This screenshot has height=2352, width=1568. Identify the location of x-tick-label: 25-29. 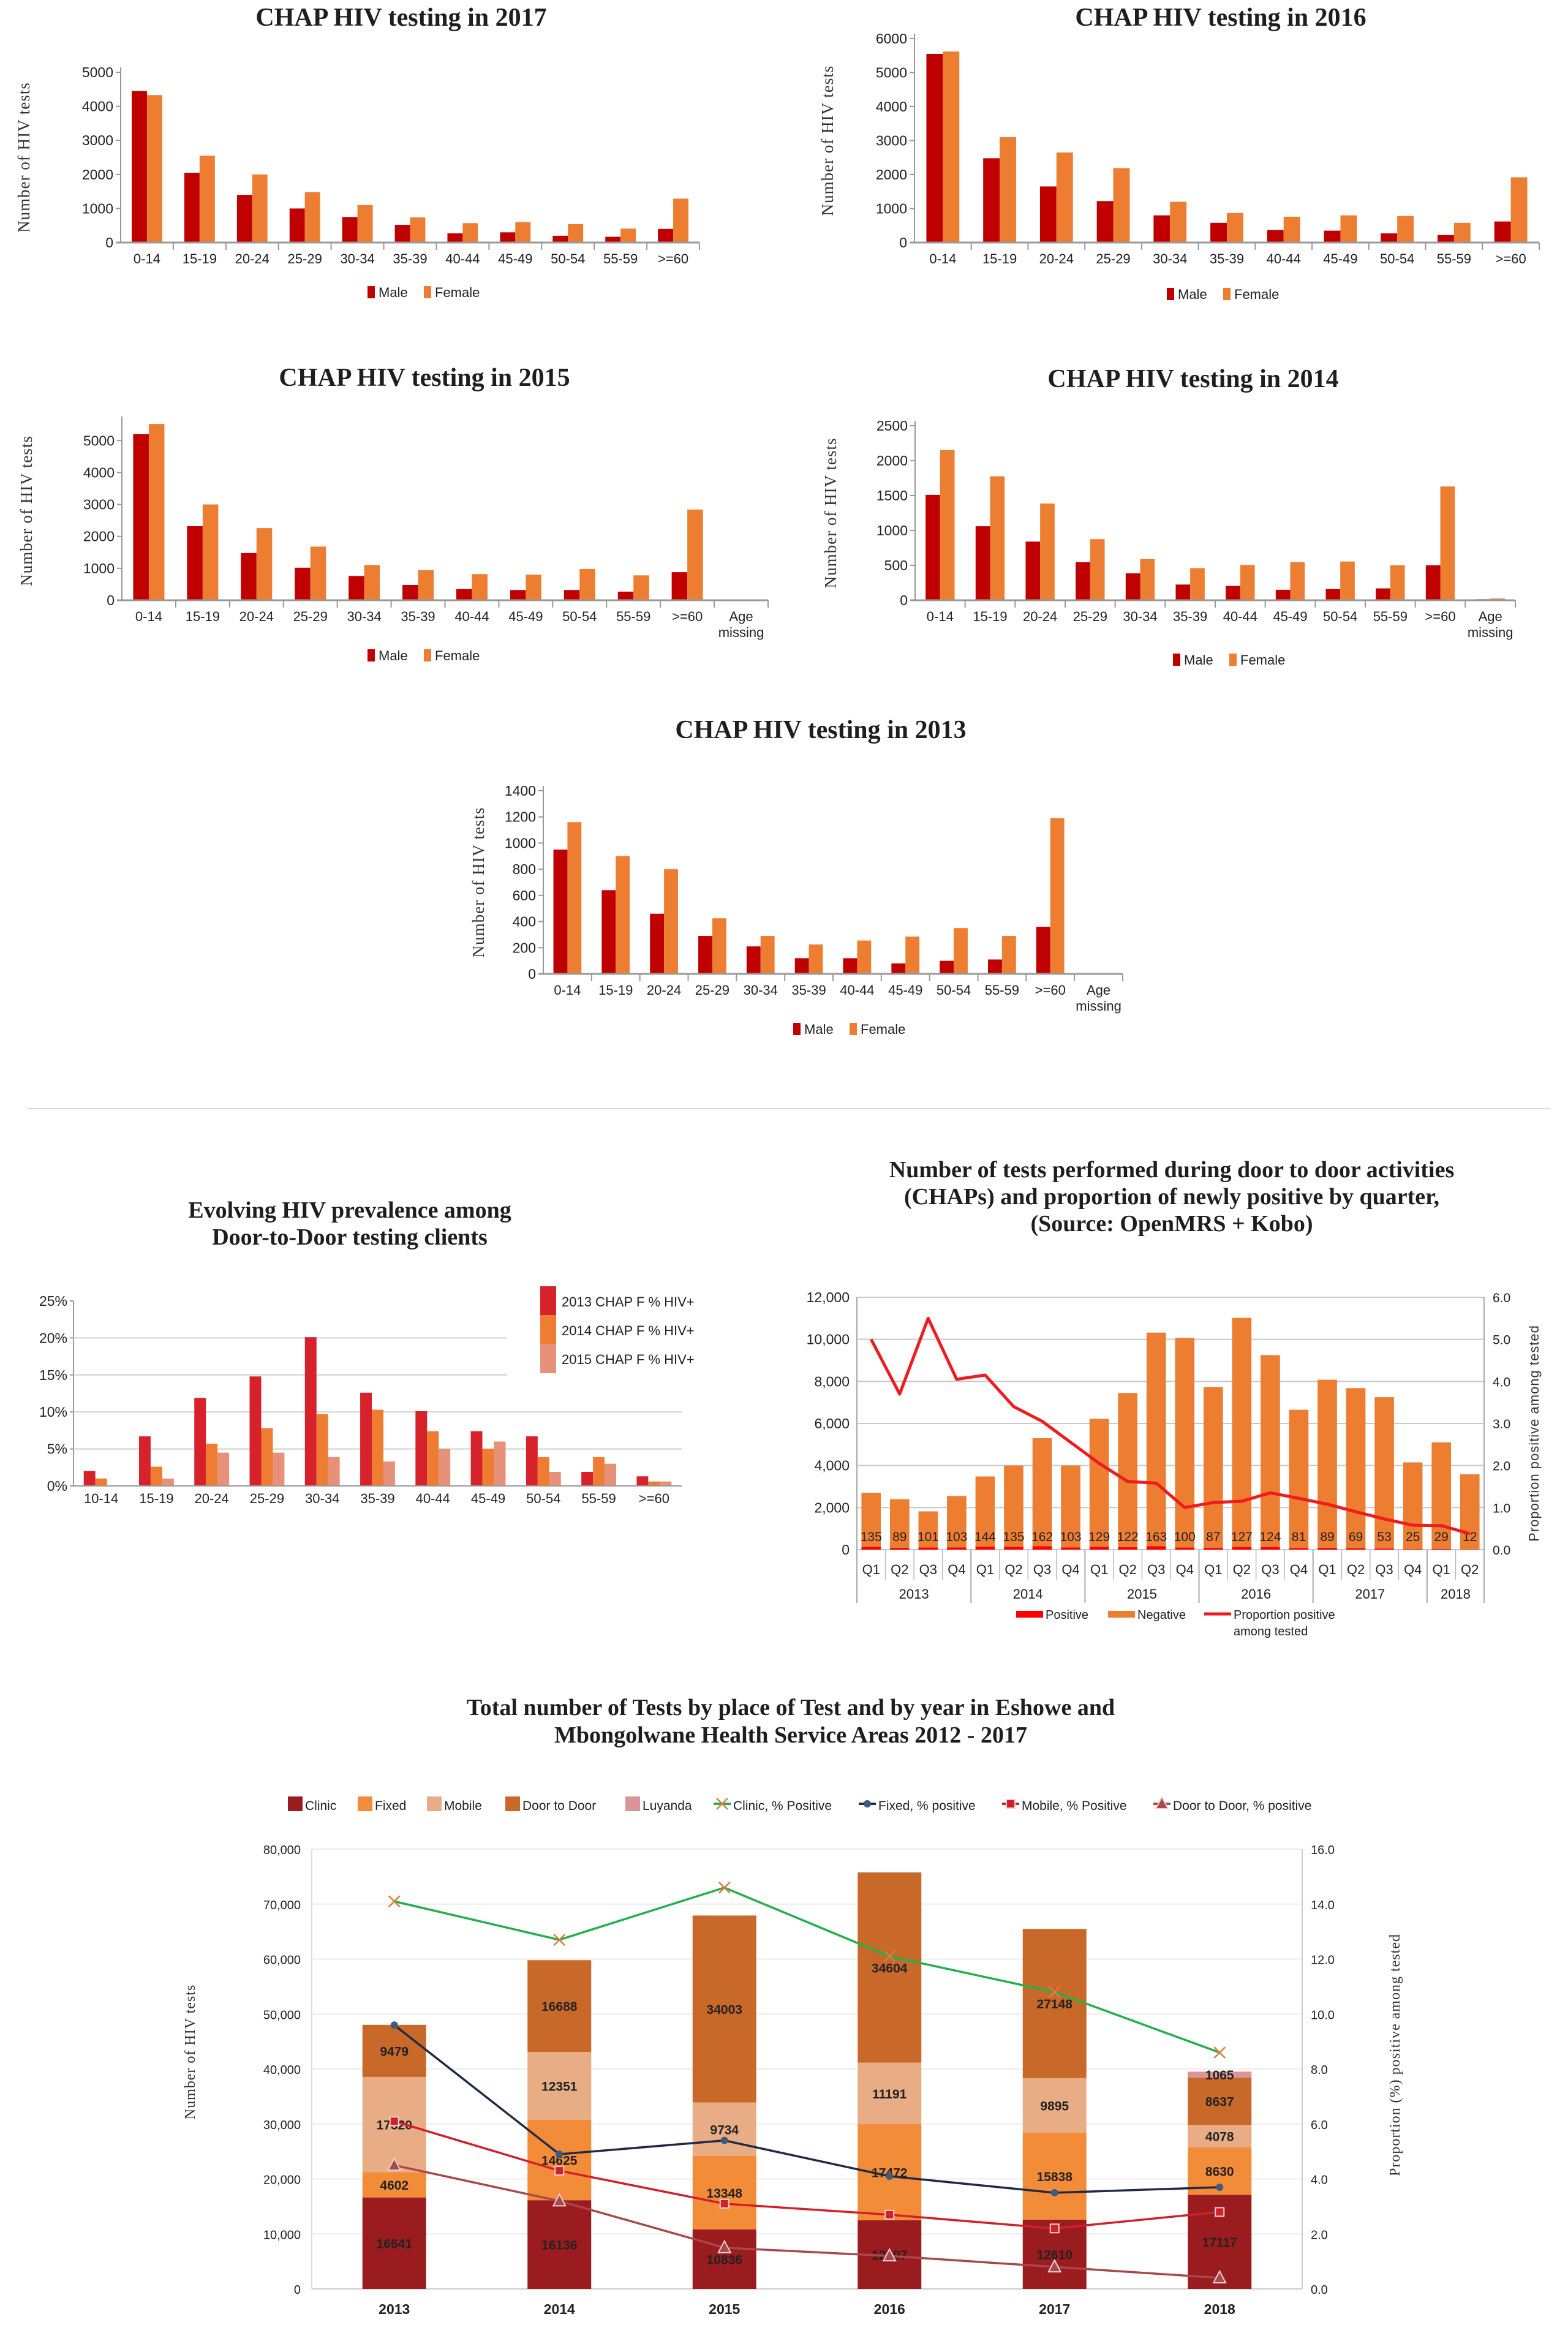
(311, 616).